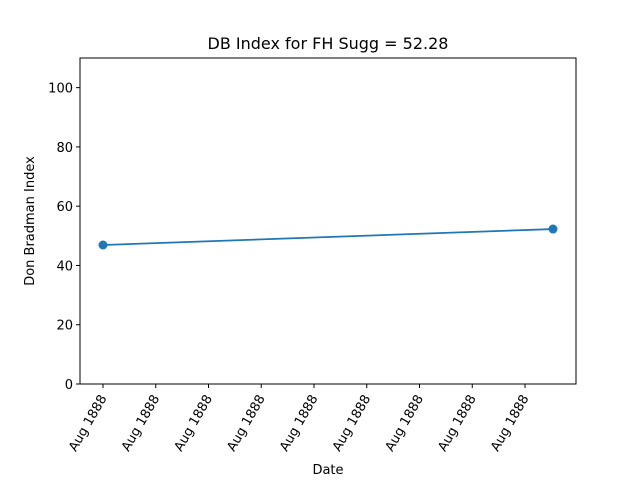 The width and height of the screenshot is (640, 480). I want to click on y-tick-label: 60, so click(64, 207).